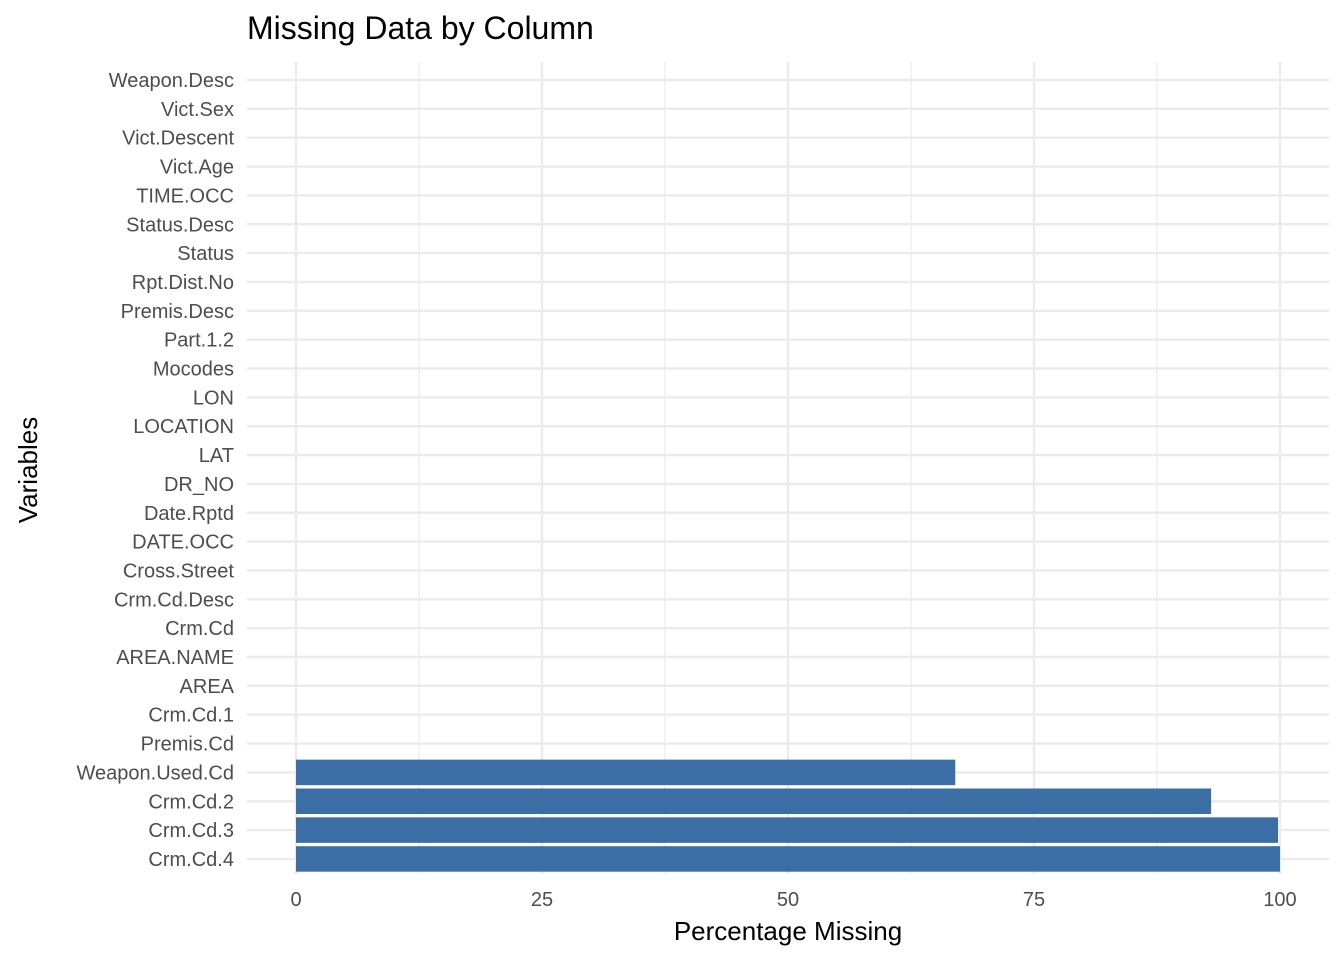 This screenshot has height=960, width=1344. Describe the element at coordinates (788, 900) in the screenshot. I see `x-tick-label: 50` at that location.